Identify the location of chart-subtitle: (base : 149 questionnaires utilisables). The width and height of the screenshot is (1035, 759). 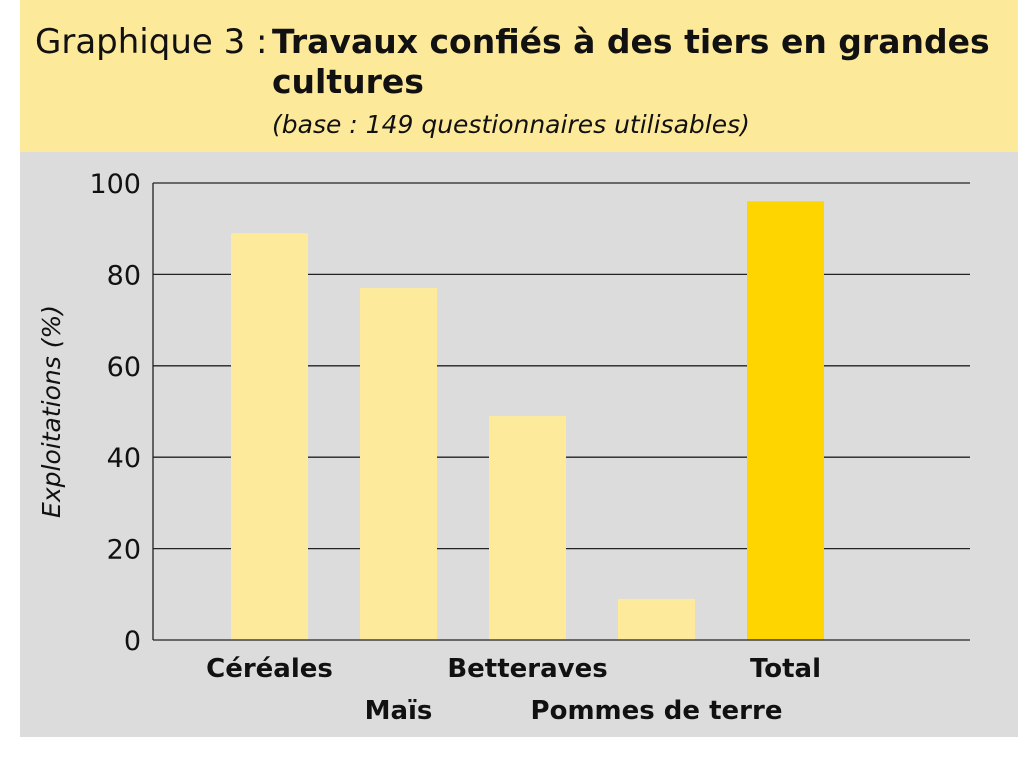
(511, 124).